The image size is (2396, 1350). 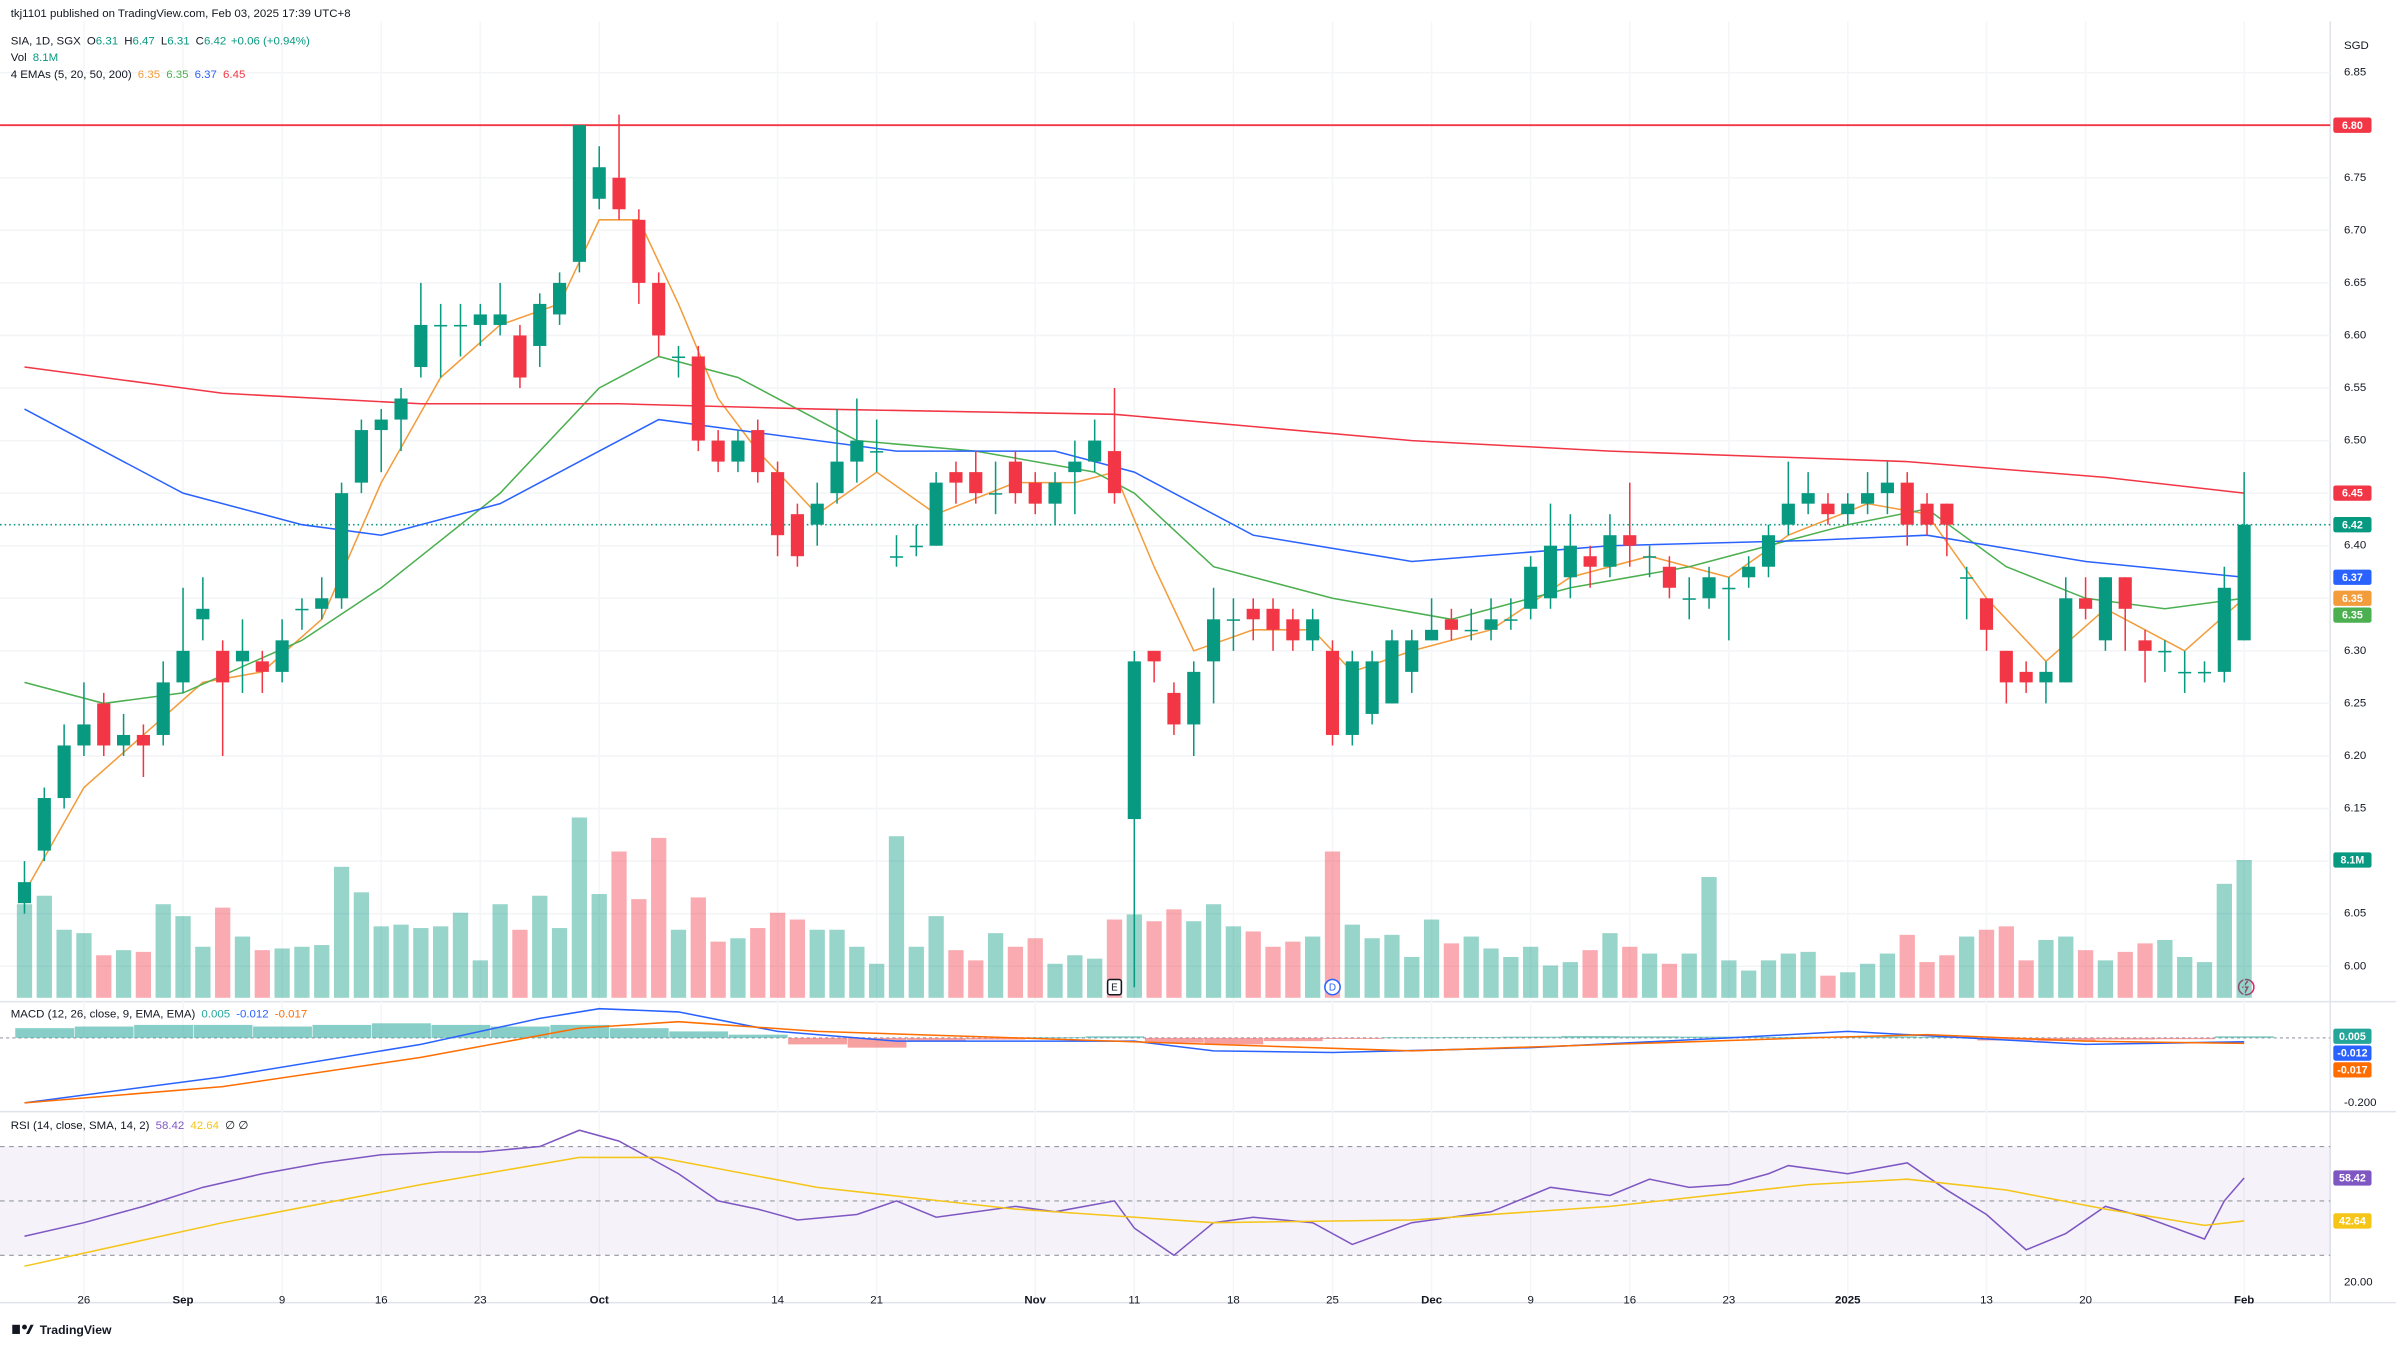 I want to click on legend-item: L, so click(x=164, y=41).